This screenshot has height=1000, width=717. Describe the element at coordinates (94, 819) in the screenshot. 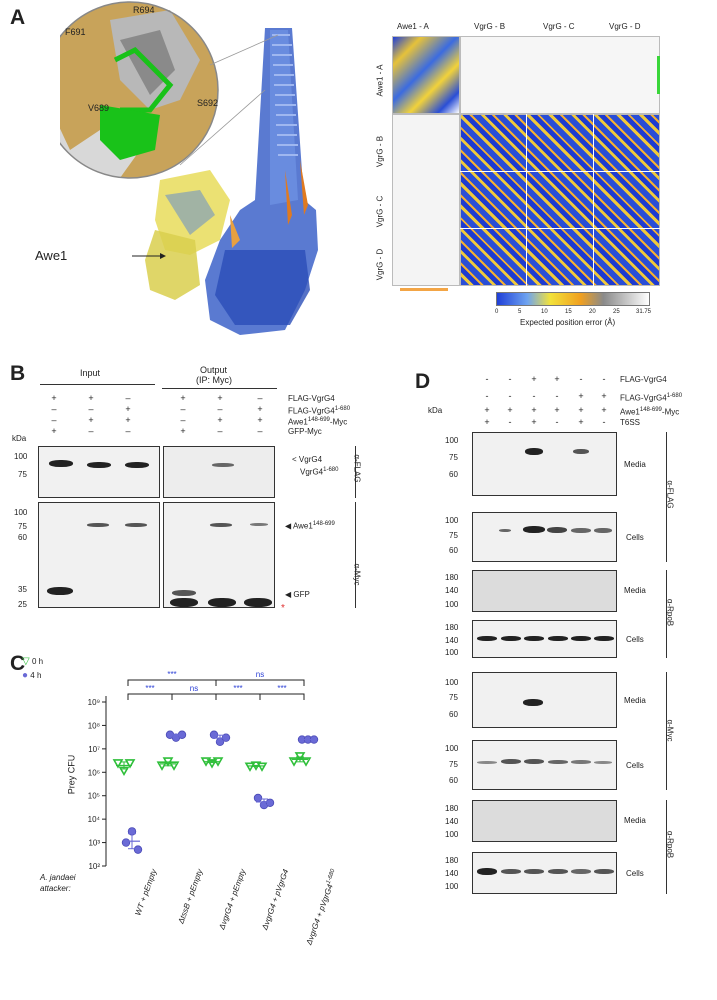

I see `y-tick-label: 10⁴` at that location.